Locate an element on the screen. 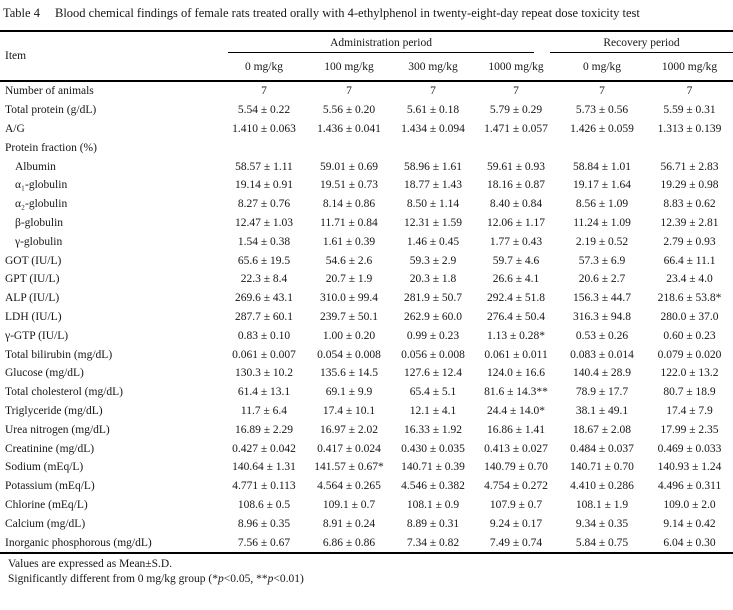  value-cell: 140.71 ± 0.39 is located at coordinates (433, 467).